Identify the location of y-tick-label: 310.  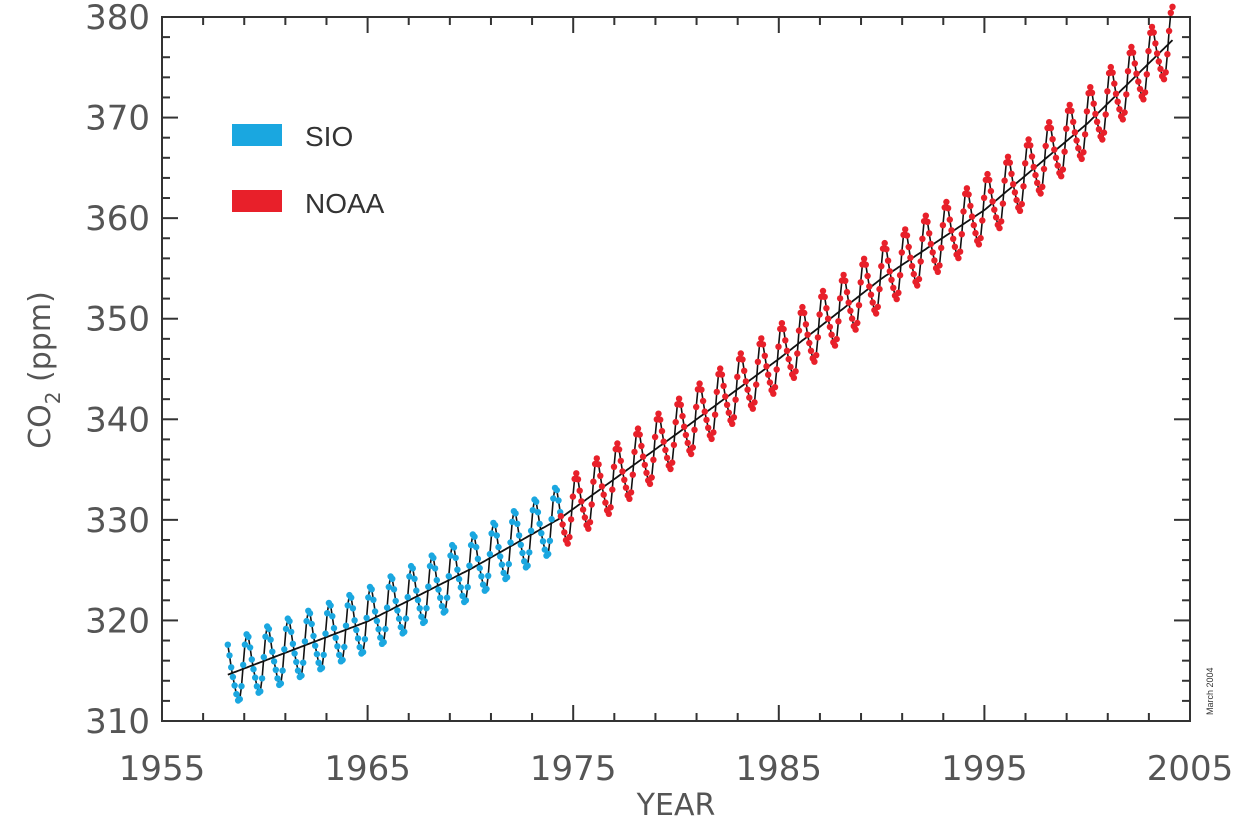
(117, 722).